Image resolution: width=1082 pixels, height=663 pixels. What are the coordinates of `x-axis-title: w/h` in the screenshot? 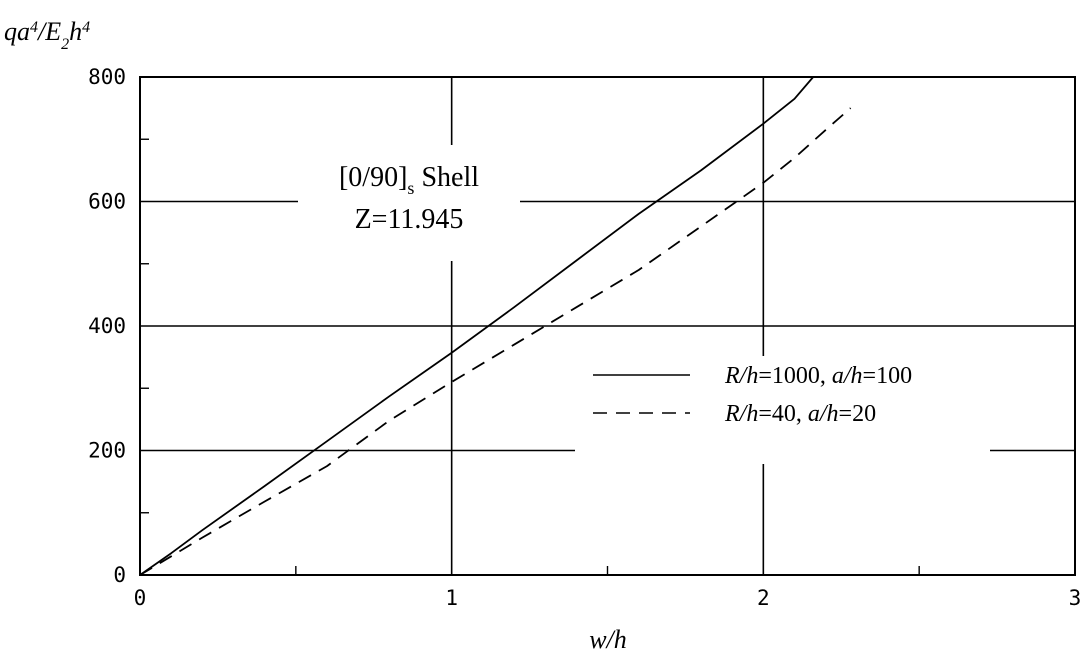 It's located at (608, 639).